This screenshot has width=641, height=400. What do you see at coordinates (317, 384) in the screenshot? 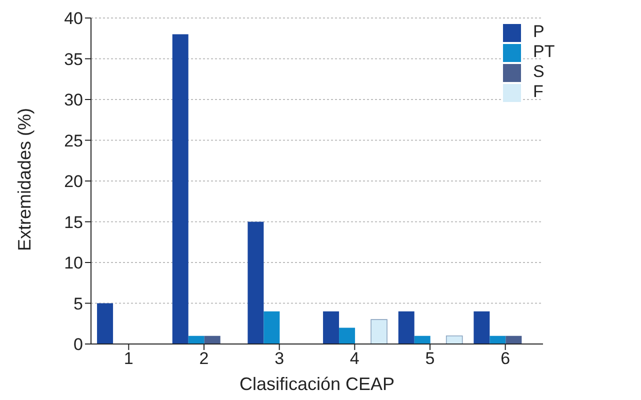
I see `x-axis-title: Clasificación CEAP` at bounding box center [317, 384].